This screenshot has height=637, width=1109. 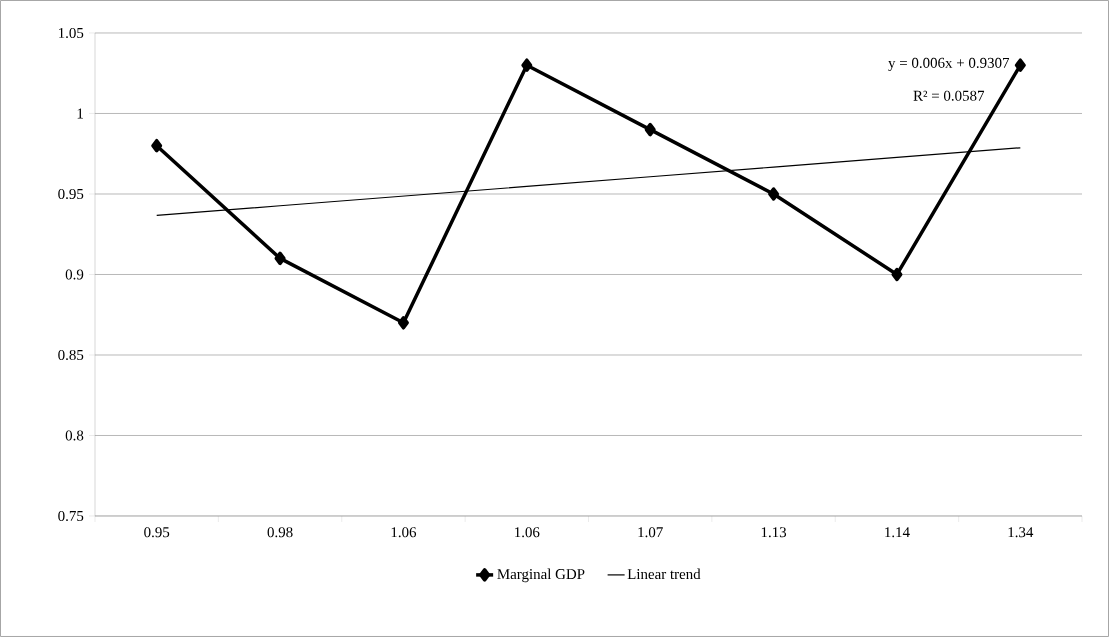 What do you see at coordinates (71, 194) in the screenshot?
I see `y-tick-label: 0.95` at bounding box center [71, 194].